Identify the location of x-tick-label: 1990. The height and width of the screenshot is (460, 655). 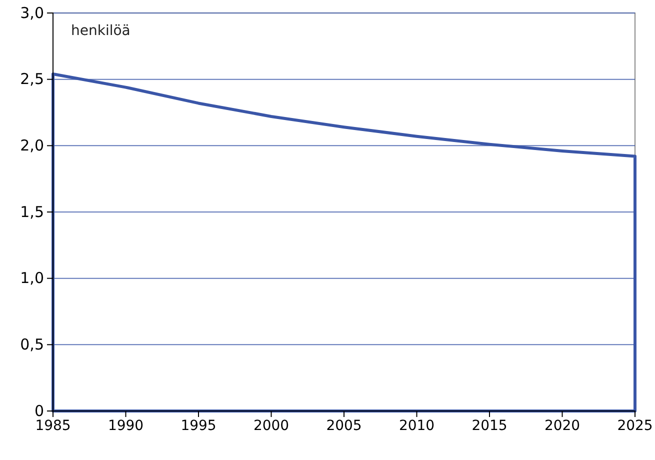
(126, 426).